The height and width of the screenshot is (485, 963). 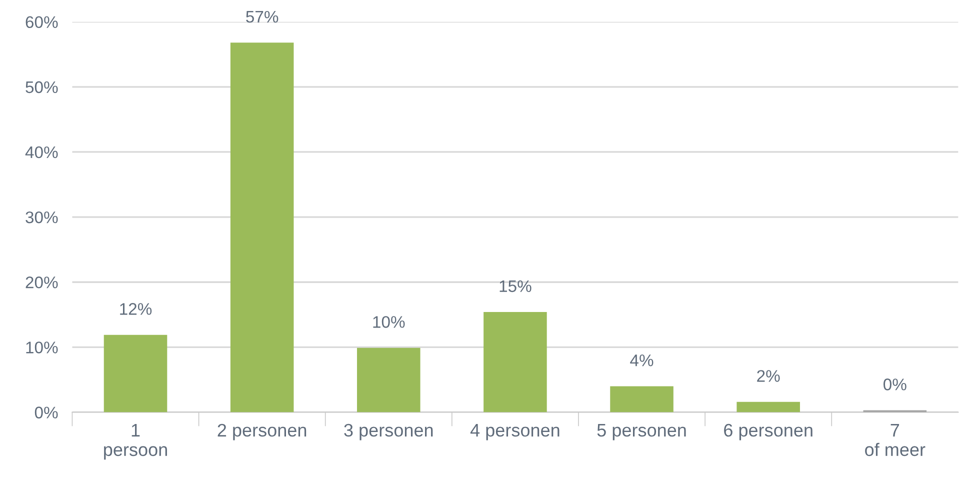 What do you see at coordinates (42, 87) in the screenshot?
I see `y-tick-label: 50%` at bounding box center [42, 87].